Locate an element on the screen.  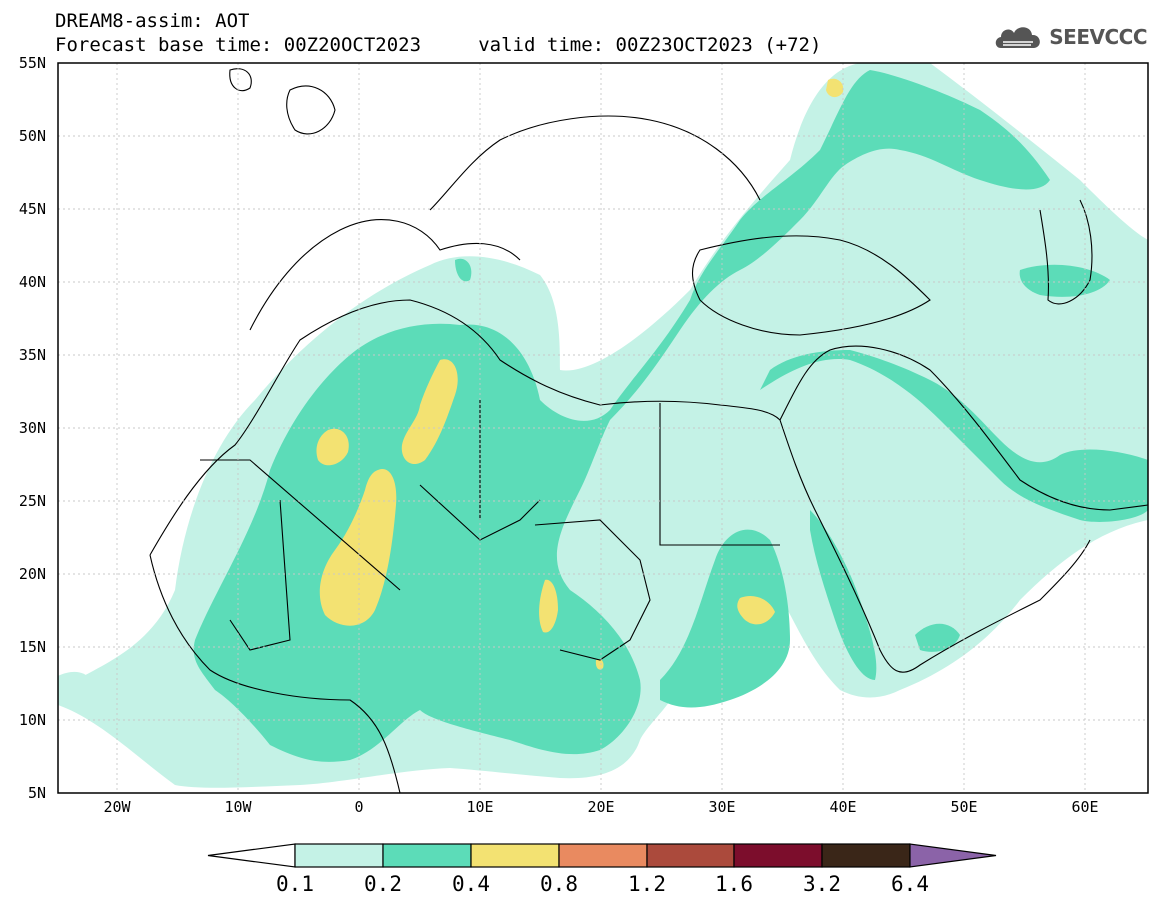
colorbar-label: 0.2 is located at coordinates (383, 884).